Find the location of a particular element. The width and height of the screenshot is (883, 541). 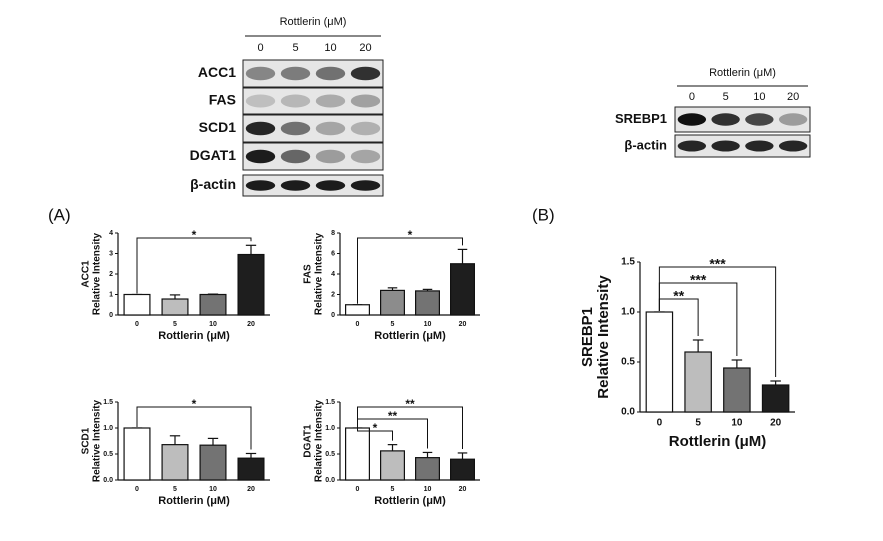

y-tick-label: 1.0 is located at coordinates (628, 312).